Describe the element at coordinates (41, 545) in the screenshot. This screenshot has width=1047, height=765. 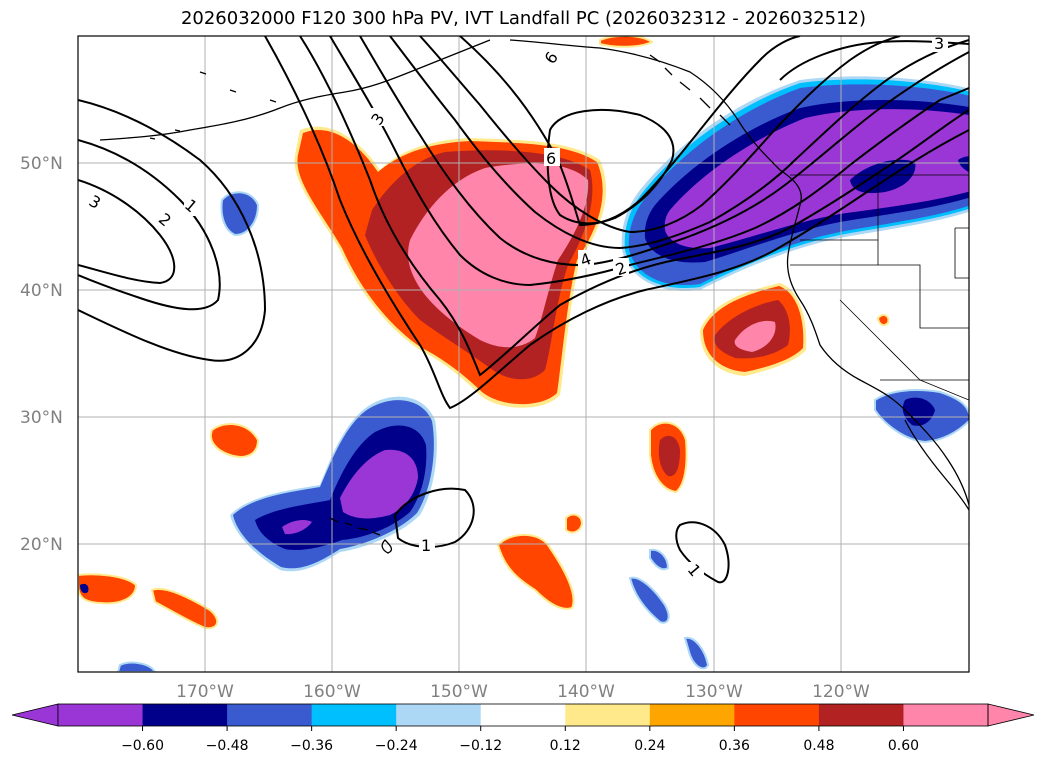
I see `lat-label-20n: 20°N` at that location.